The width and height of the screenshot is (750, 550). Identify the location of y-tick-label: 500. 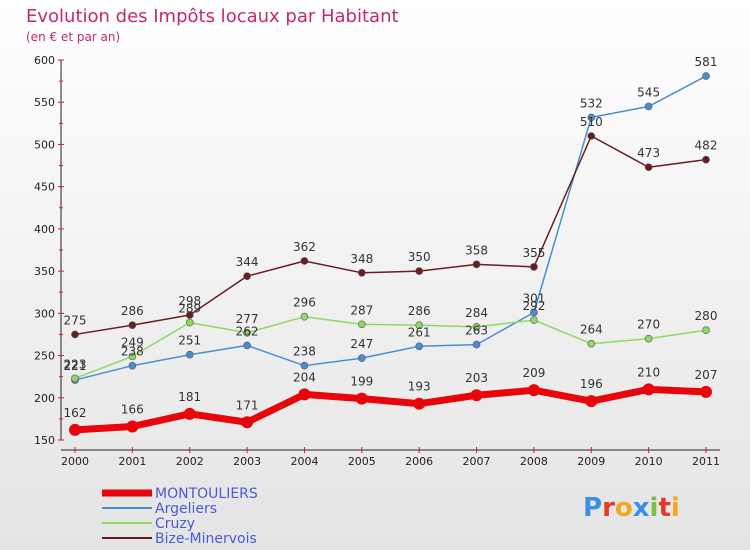
(44, 144).